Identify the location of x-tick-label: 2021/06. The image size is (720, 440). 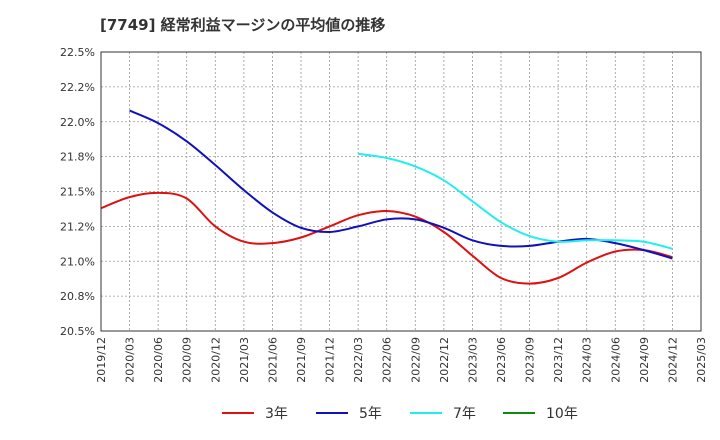
(272, 360).